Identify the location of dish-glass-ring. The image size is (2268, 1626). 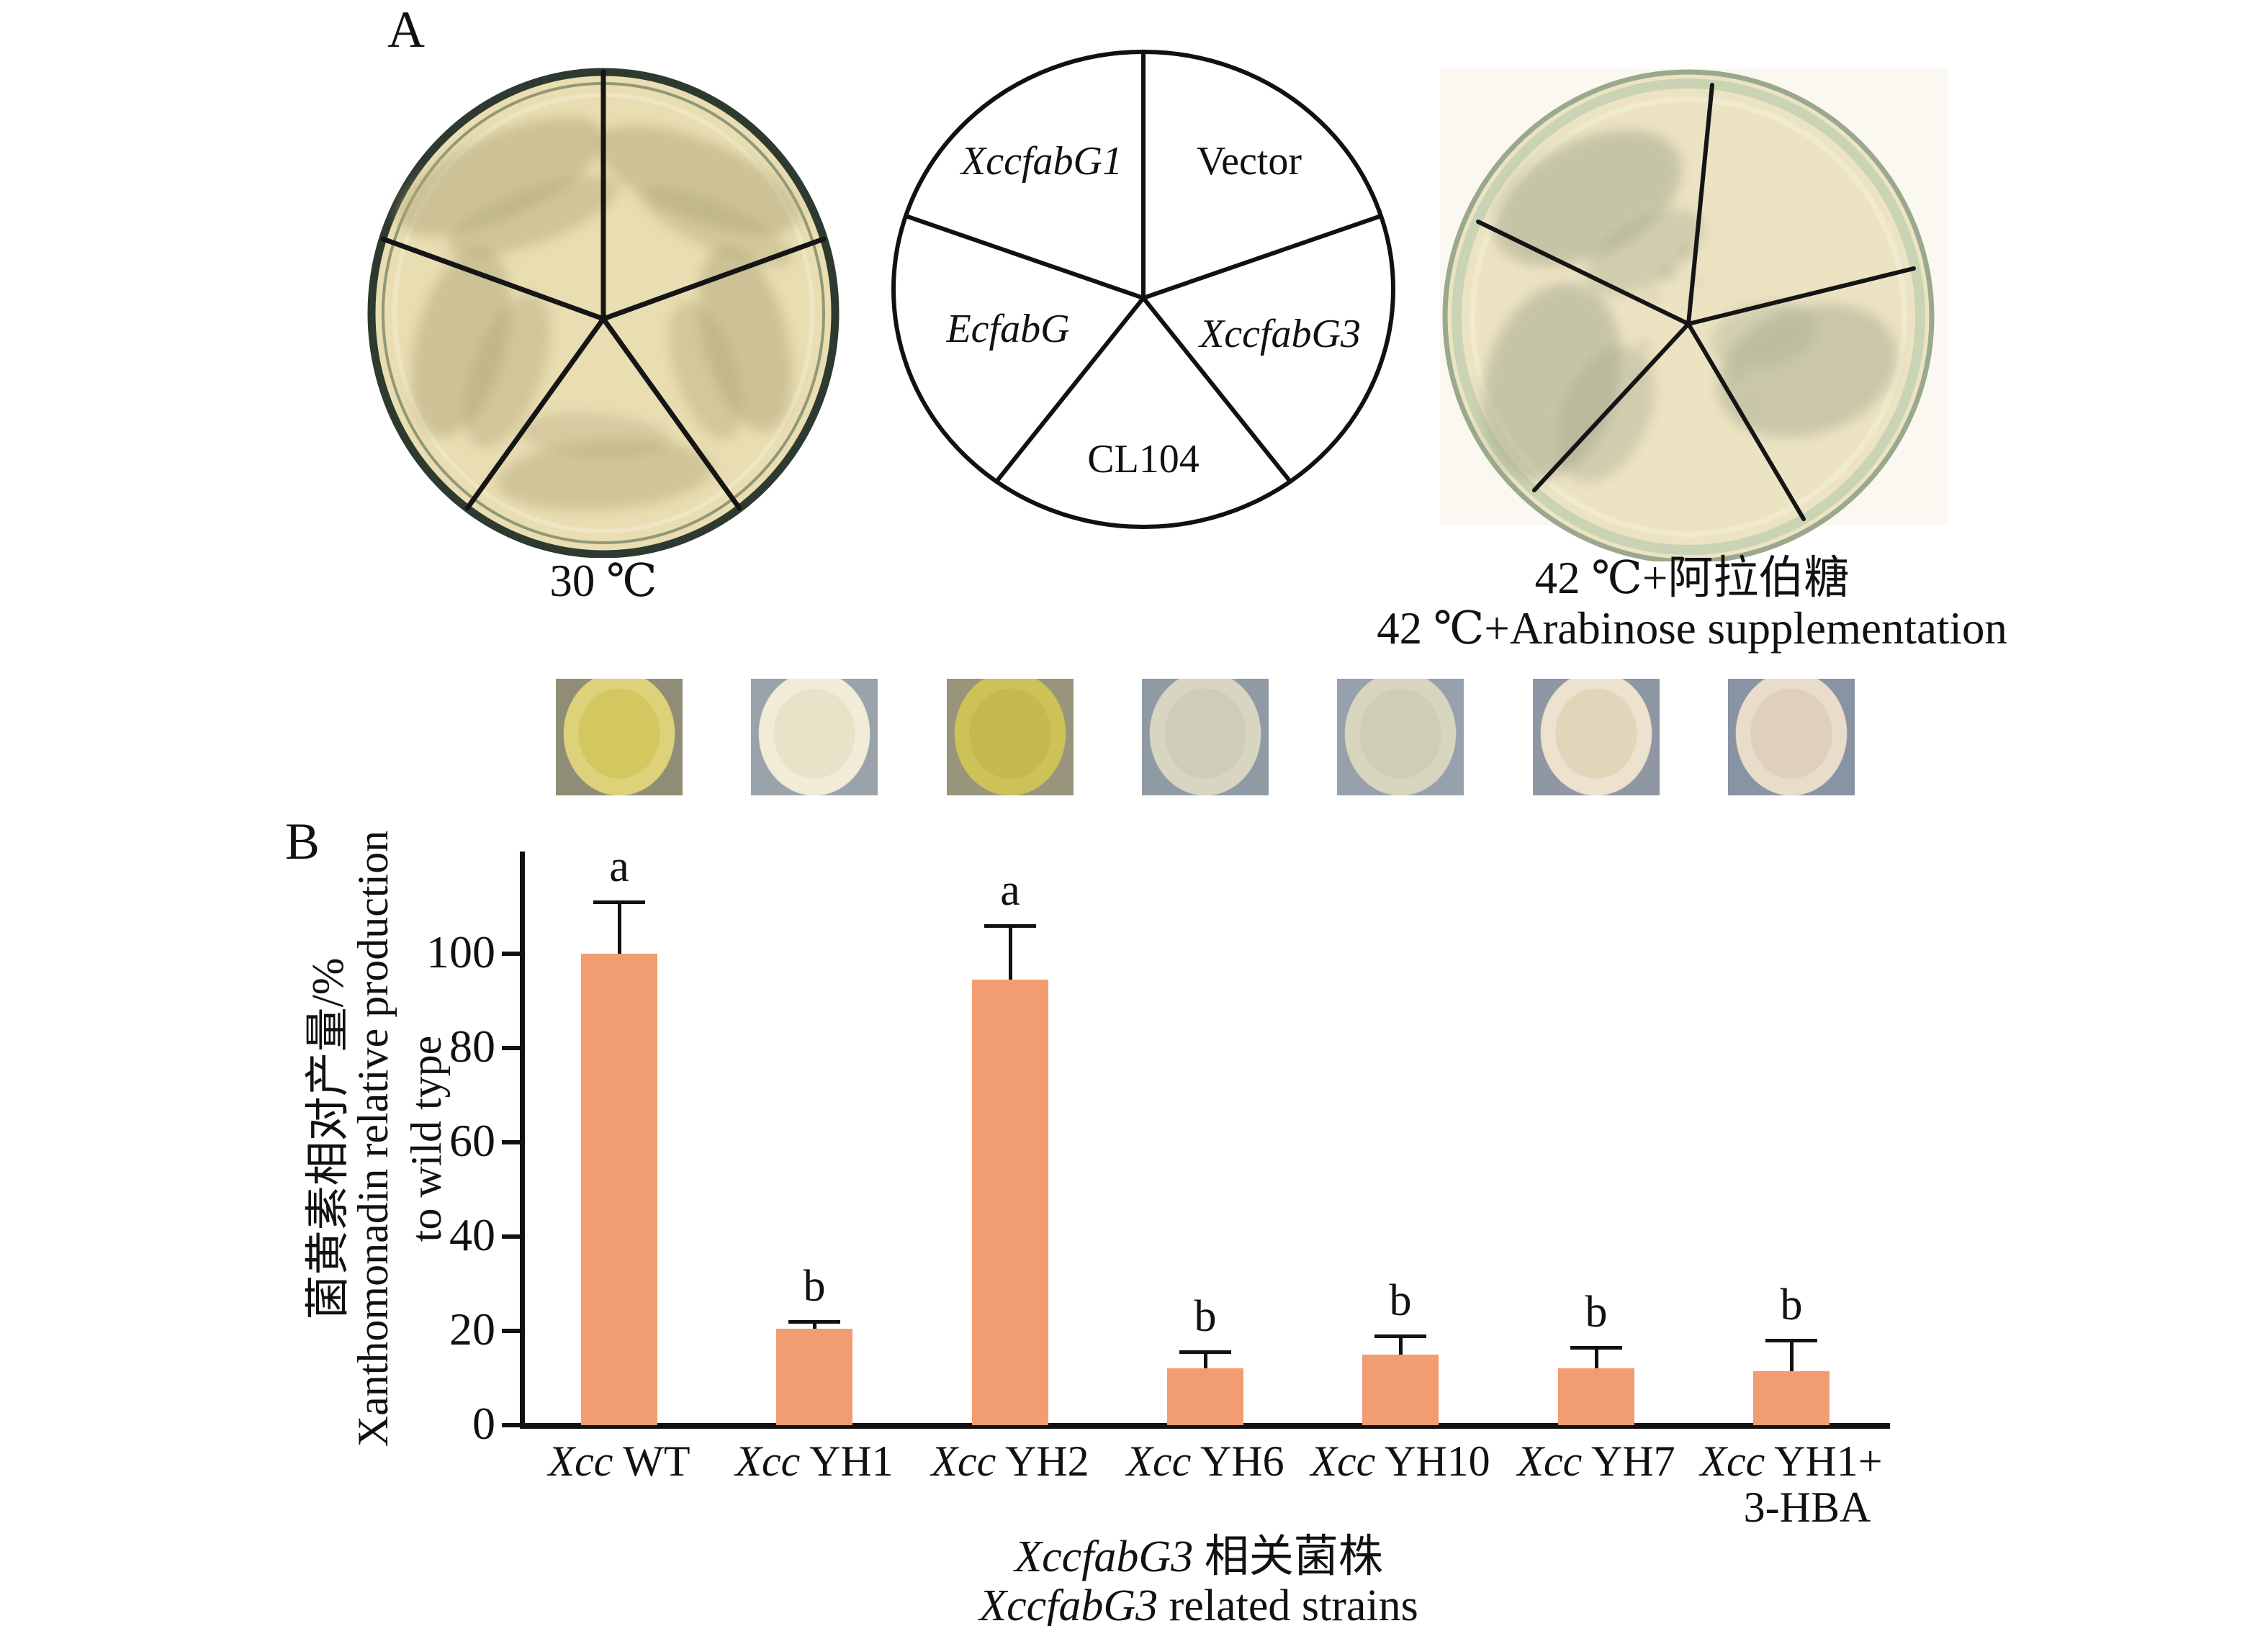
(1688, 316).